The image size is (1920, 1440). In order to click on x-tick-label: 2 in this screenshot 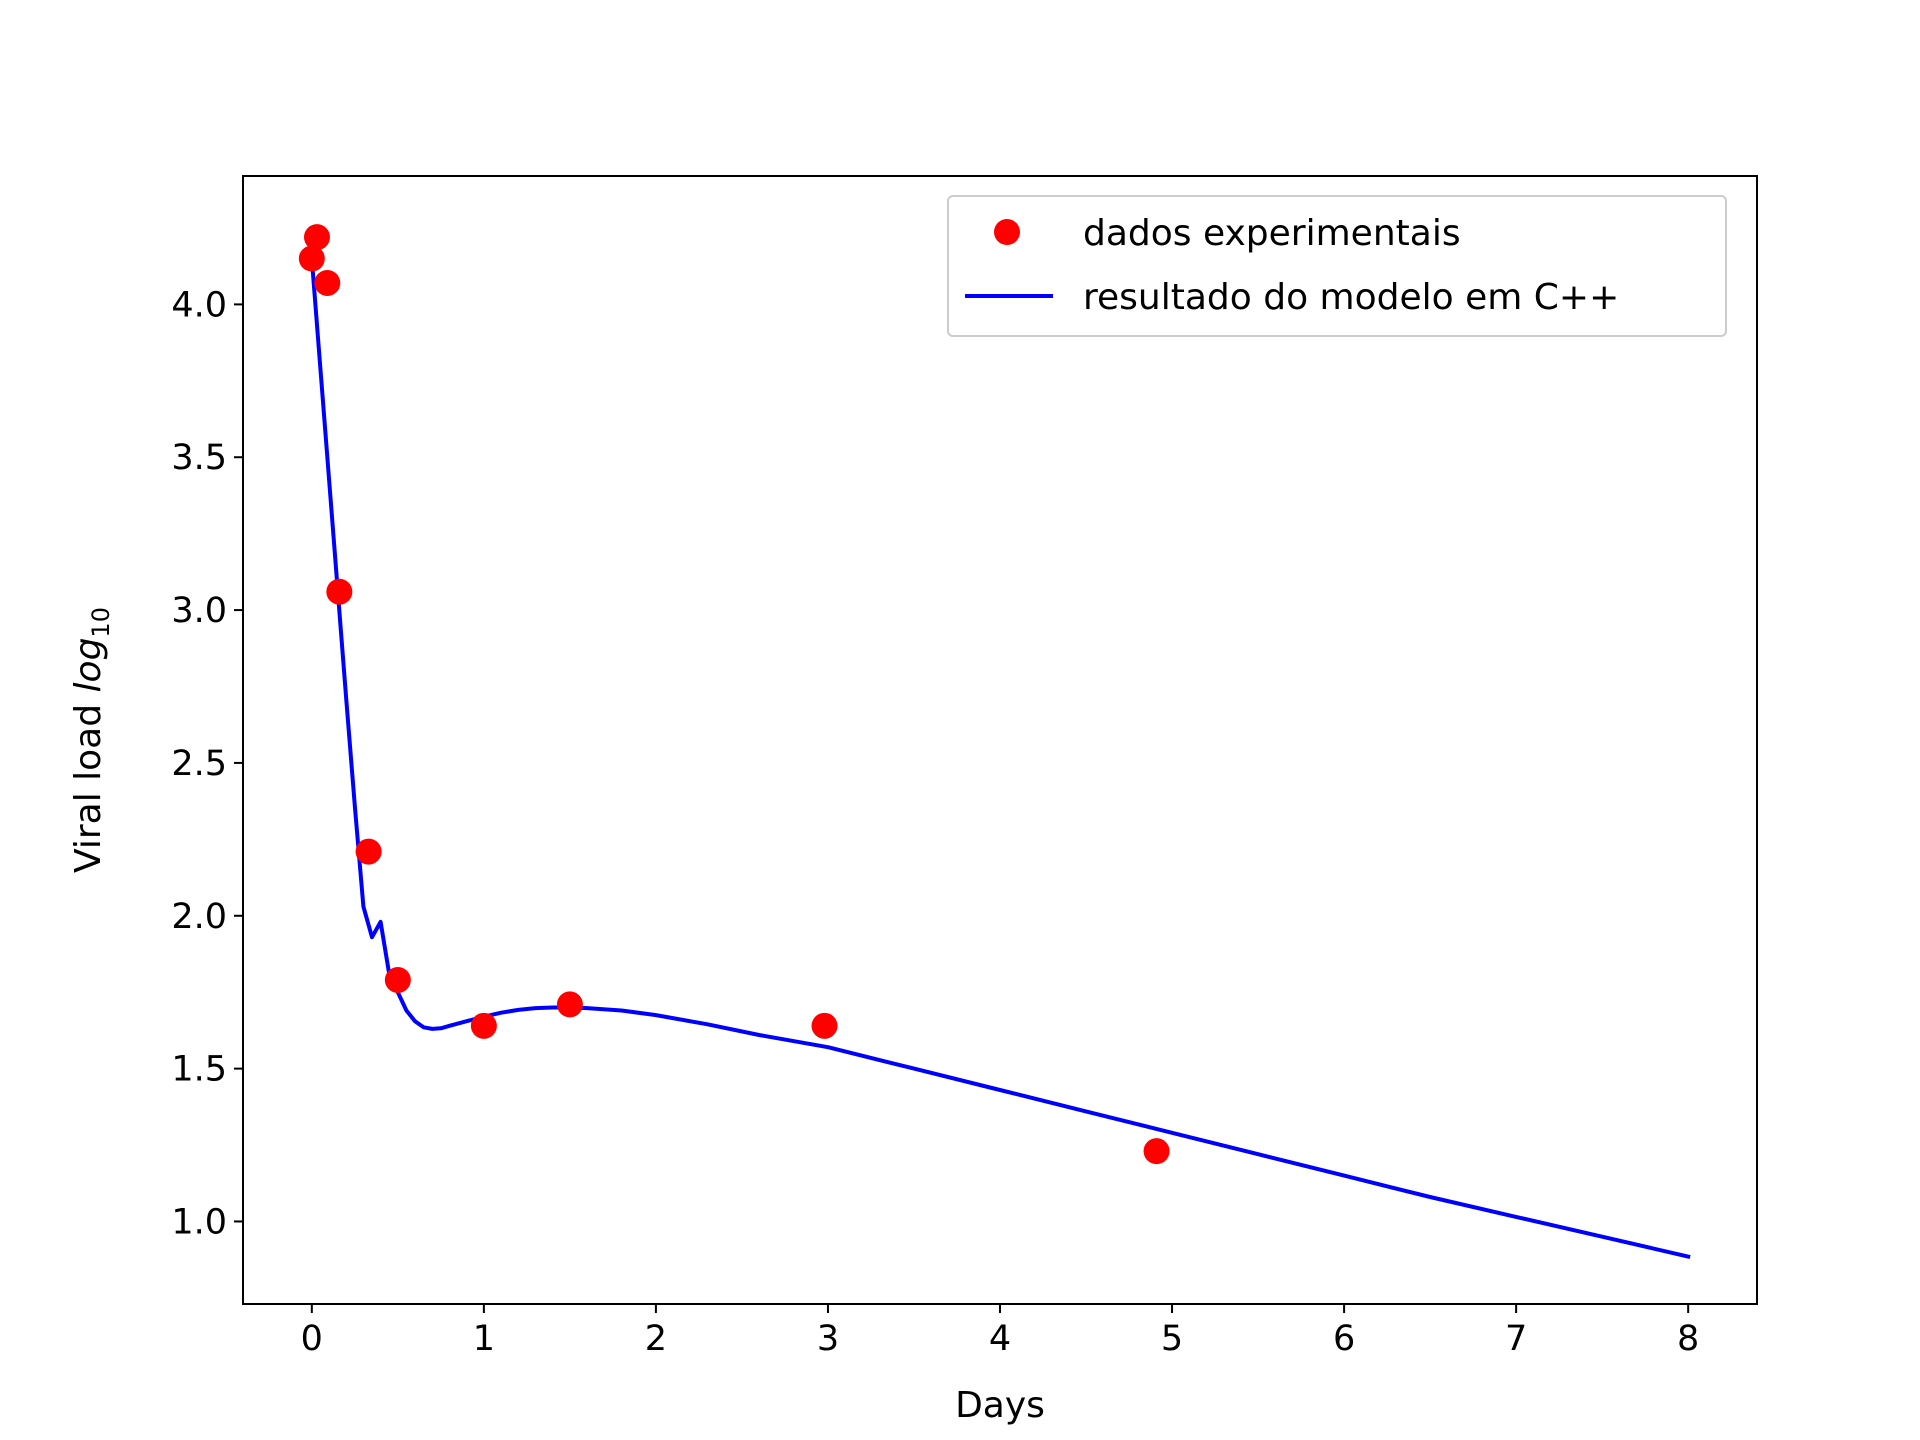, I will do `click(656, 1339)`.